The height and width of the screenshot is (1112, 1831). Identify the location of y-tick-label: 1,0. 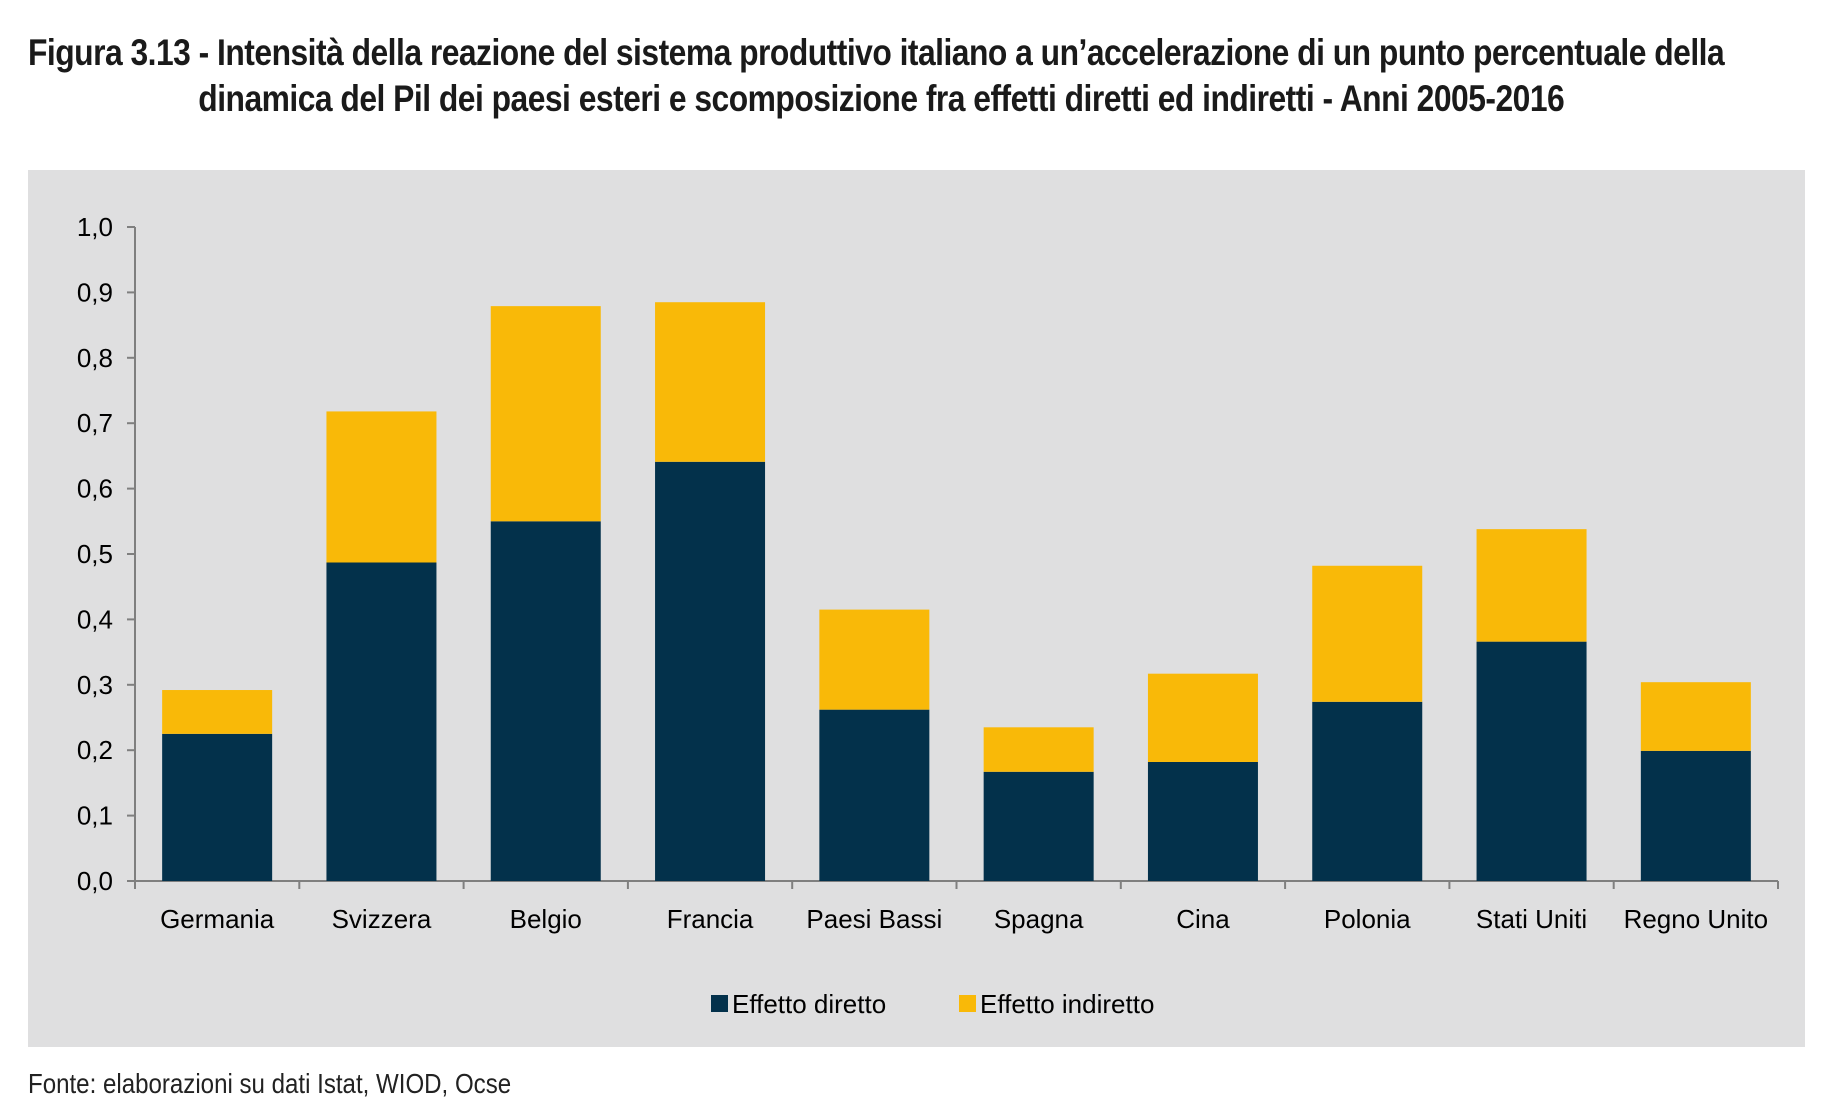
(95, 227).